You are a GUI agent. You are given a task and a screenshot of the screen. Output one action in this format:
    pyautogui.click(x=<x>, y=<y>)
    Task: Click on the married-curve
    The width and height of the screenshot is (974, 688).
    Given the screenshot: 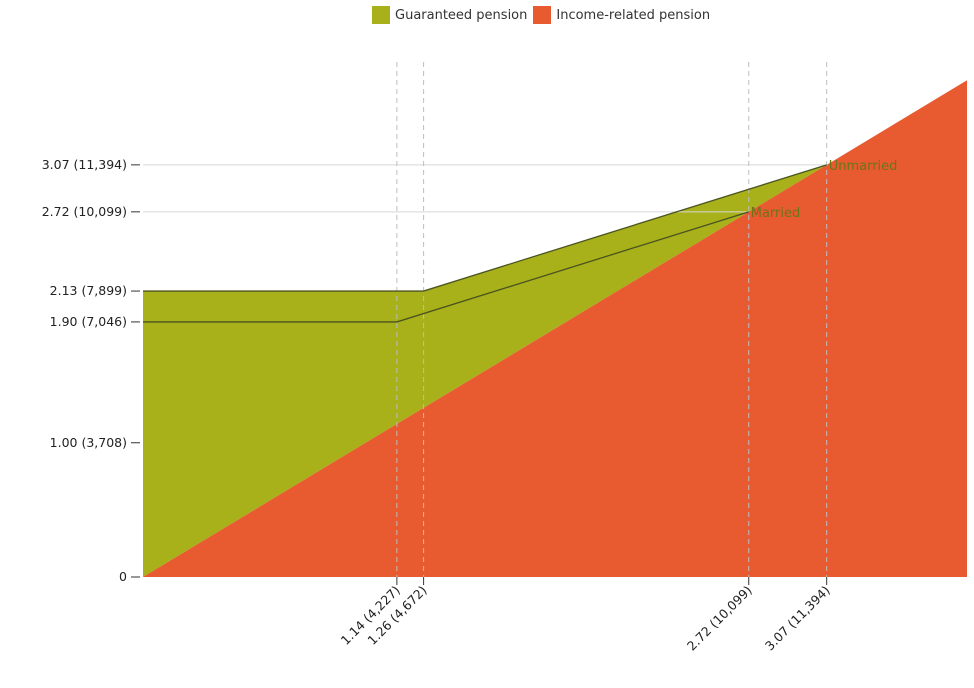 What is the action you would take?
    pyautogui.click(x=446, y=267)
    